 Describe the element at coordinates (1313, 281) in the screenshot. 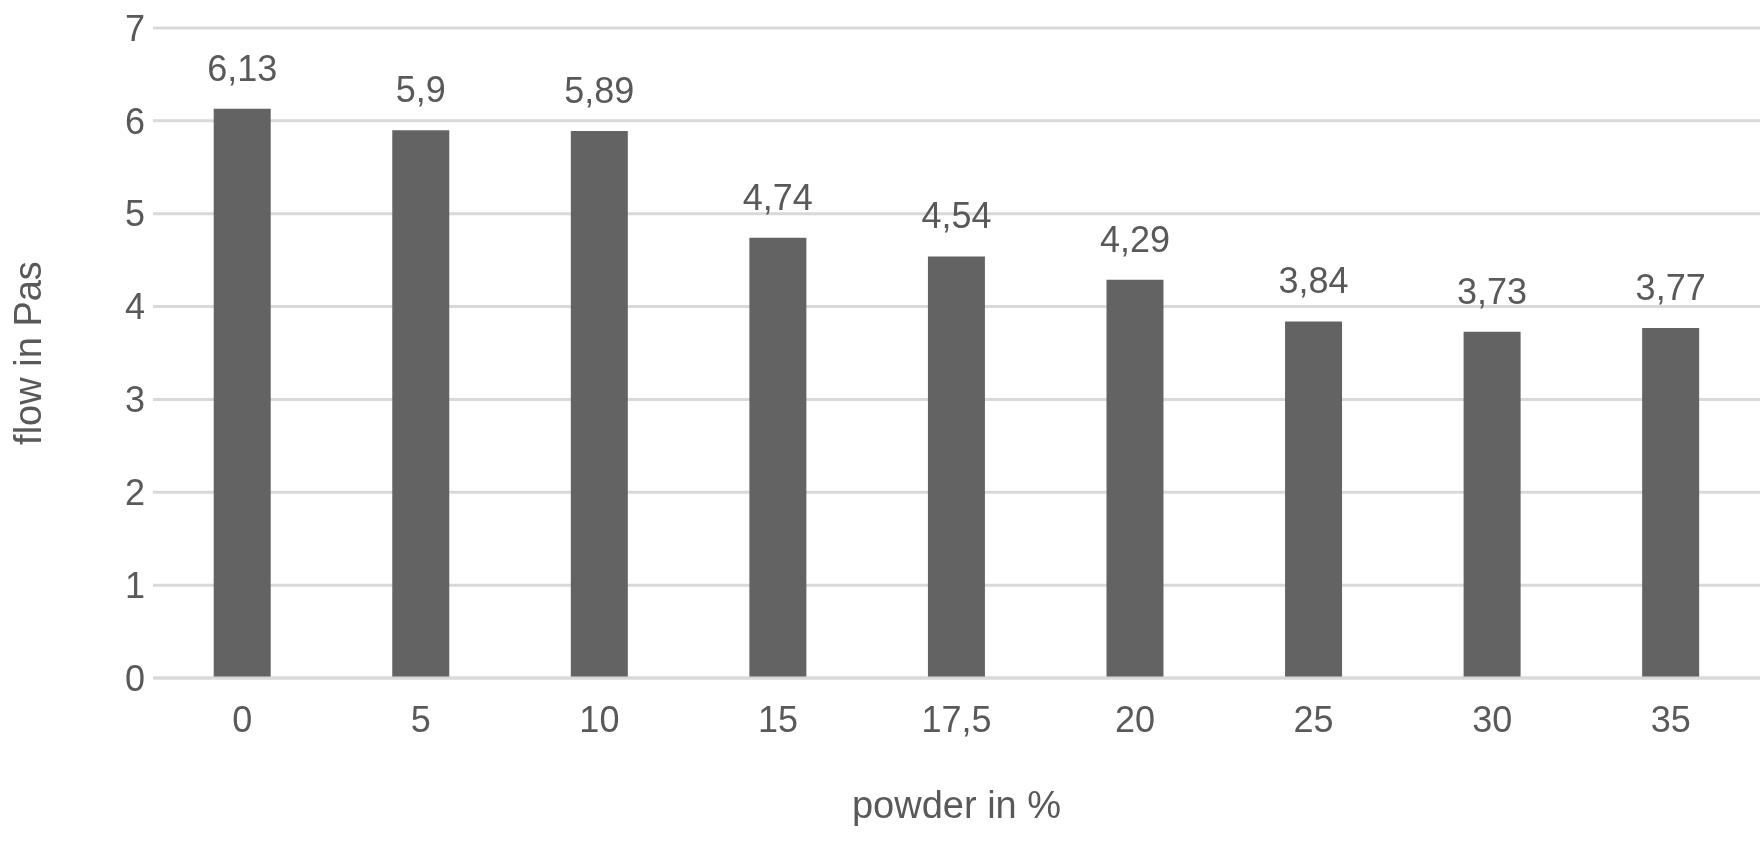

I see `data-label: 3,84` at that location.